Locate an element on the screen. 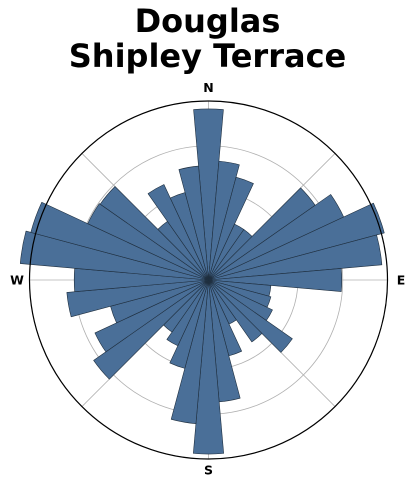  direction-label-s: S is located at coordinates (208, 470).